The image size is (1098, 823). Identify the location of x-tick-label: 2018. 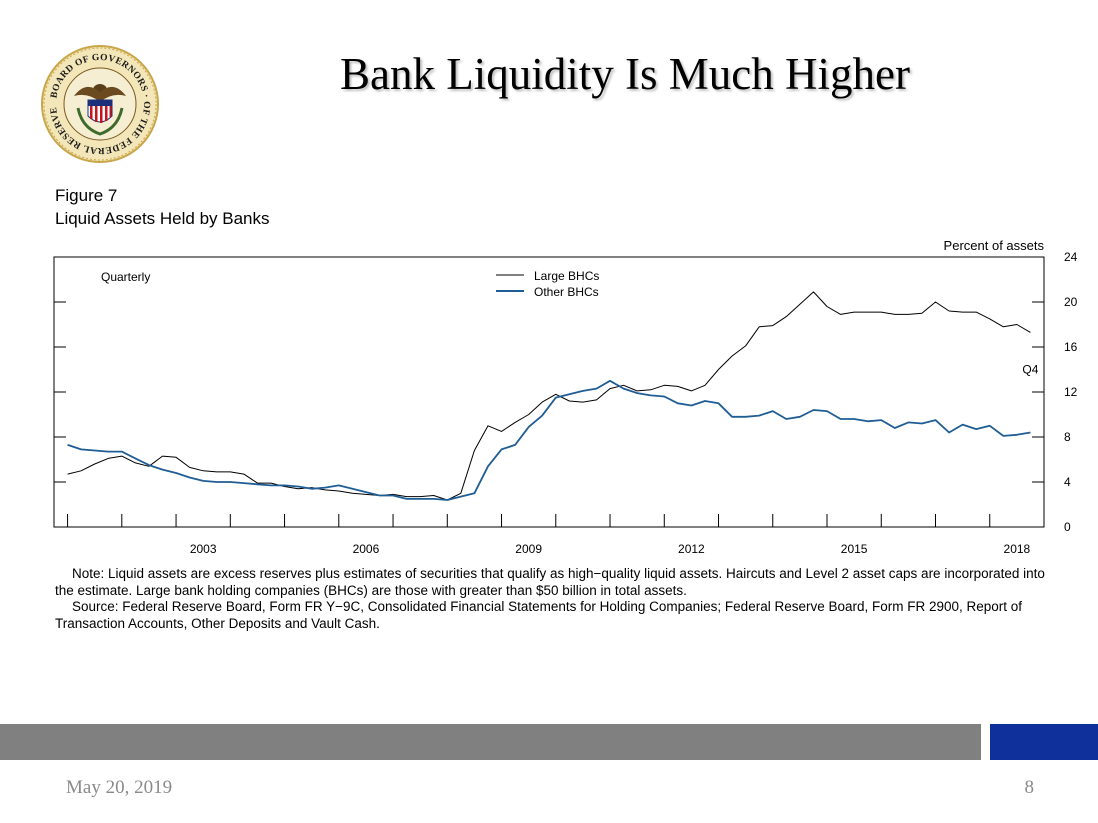
(1017, 549).